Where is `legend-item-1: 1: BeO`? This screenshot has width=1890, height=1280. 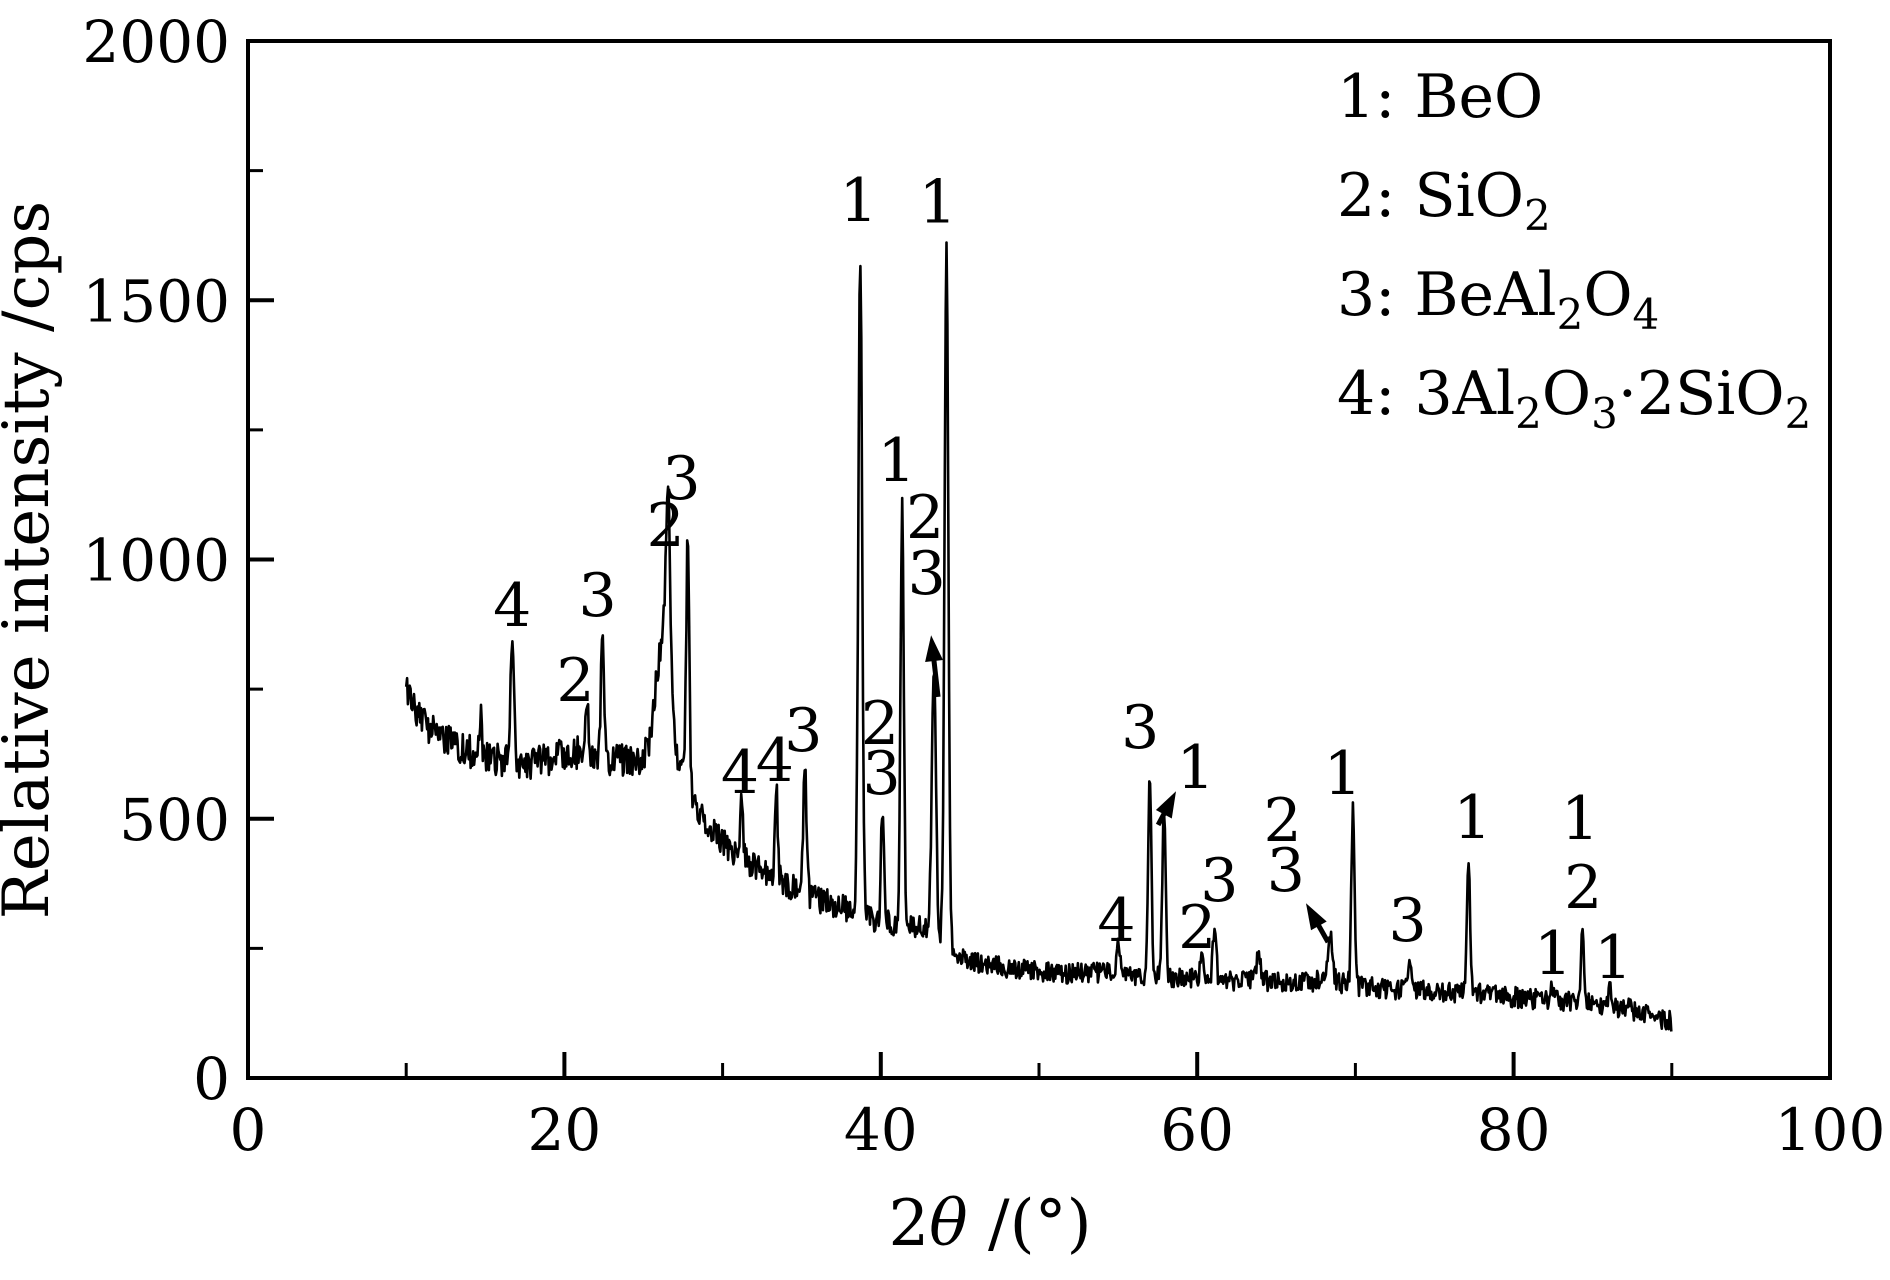 legend-item-1: 1: BeO is located at coordinates (1440, 97).